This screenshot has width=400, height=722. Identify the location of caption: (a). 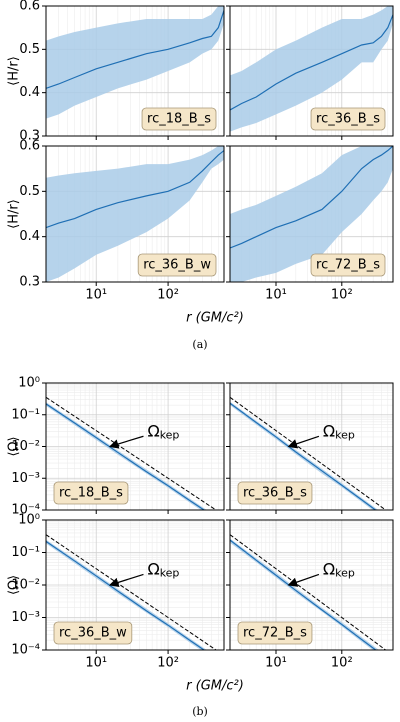
(199, 344).